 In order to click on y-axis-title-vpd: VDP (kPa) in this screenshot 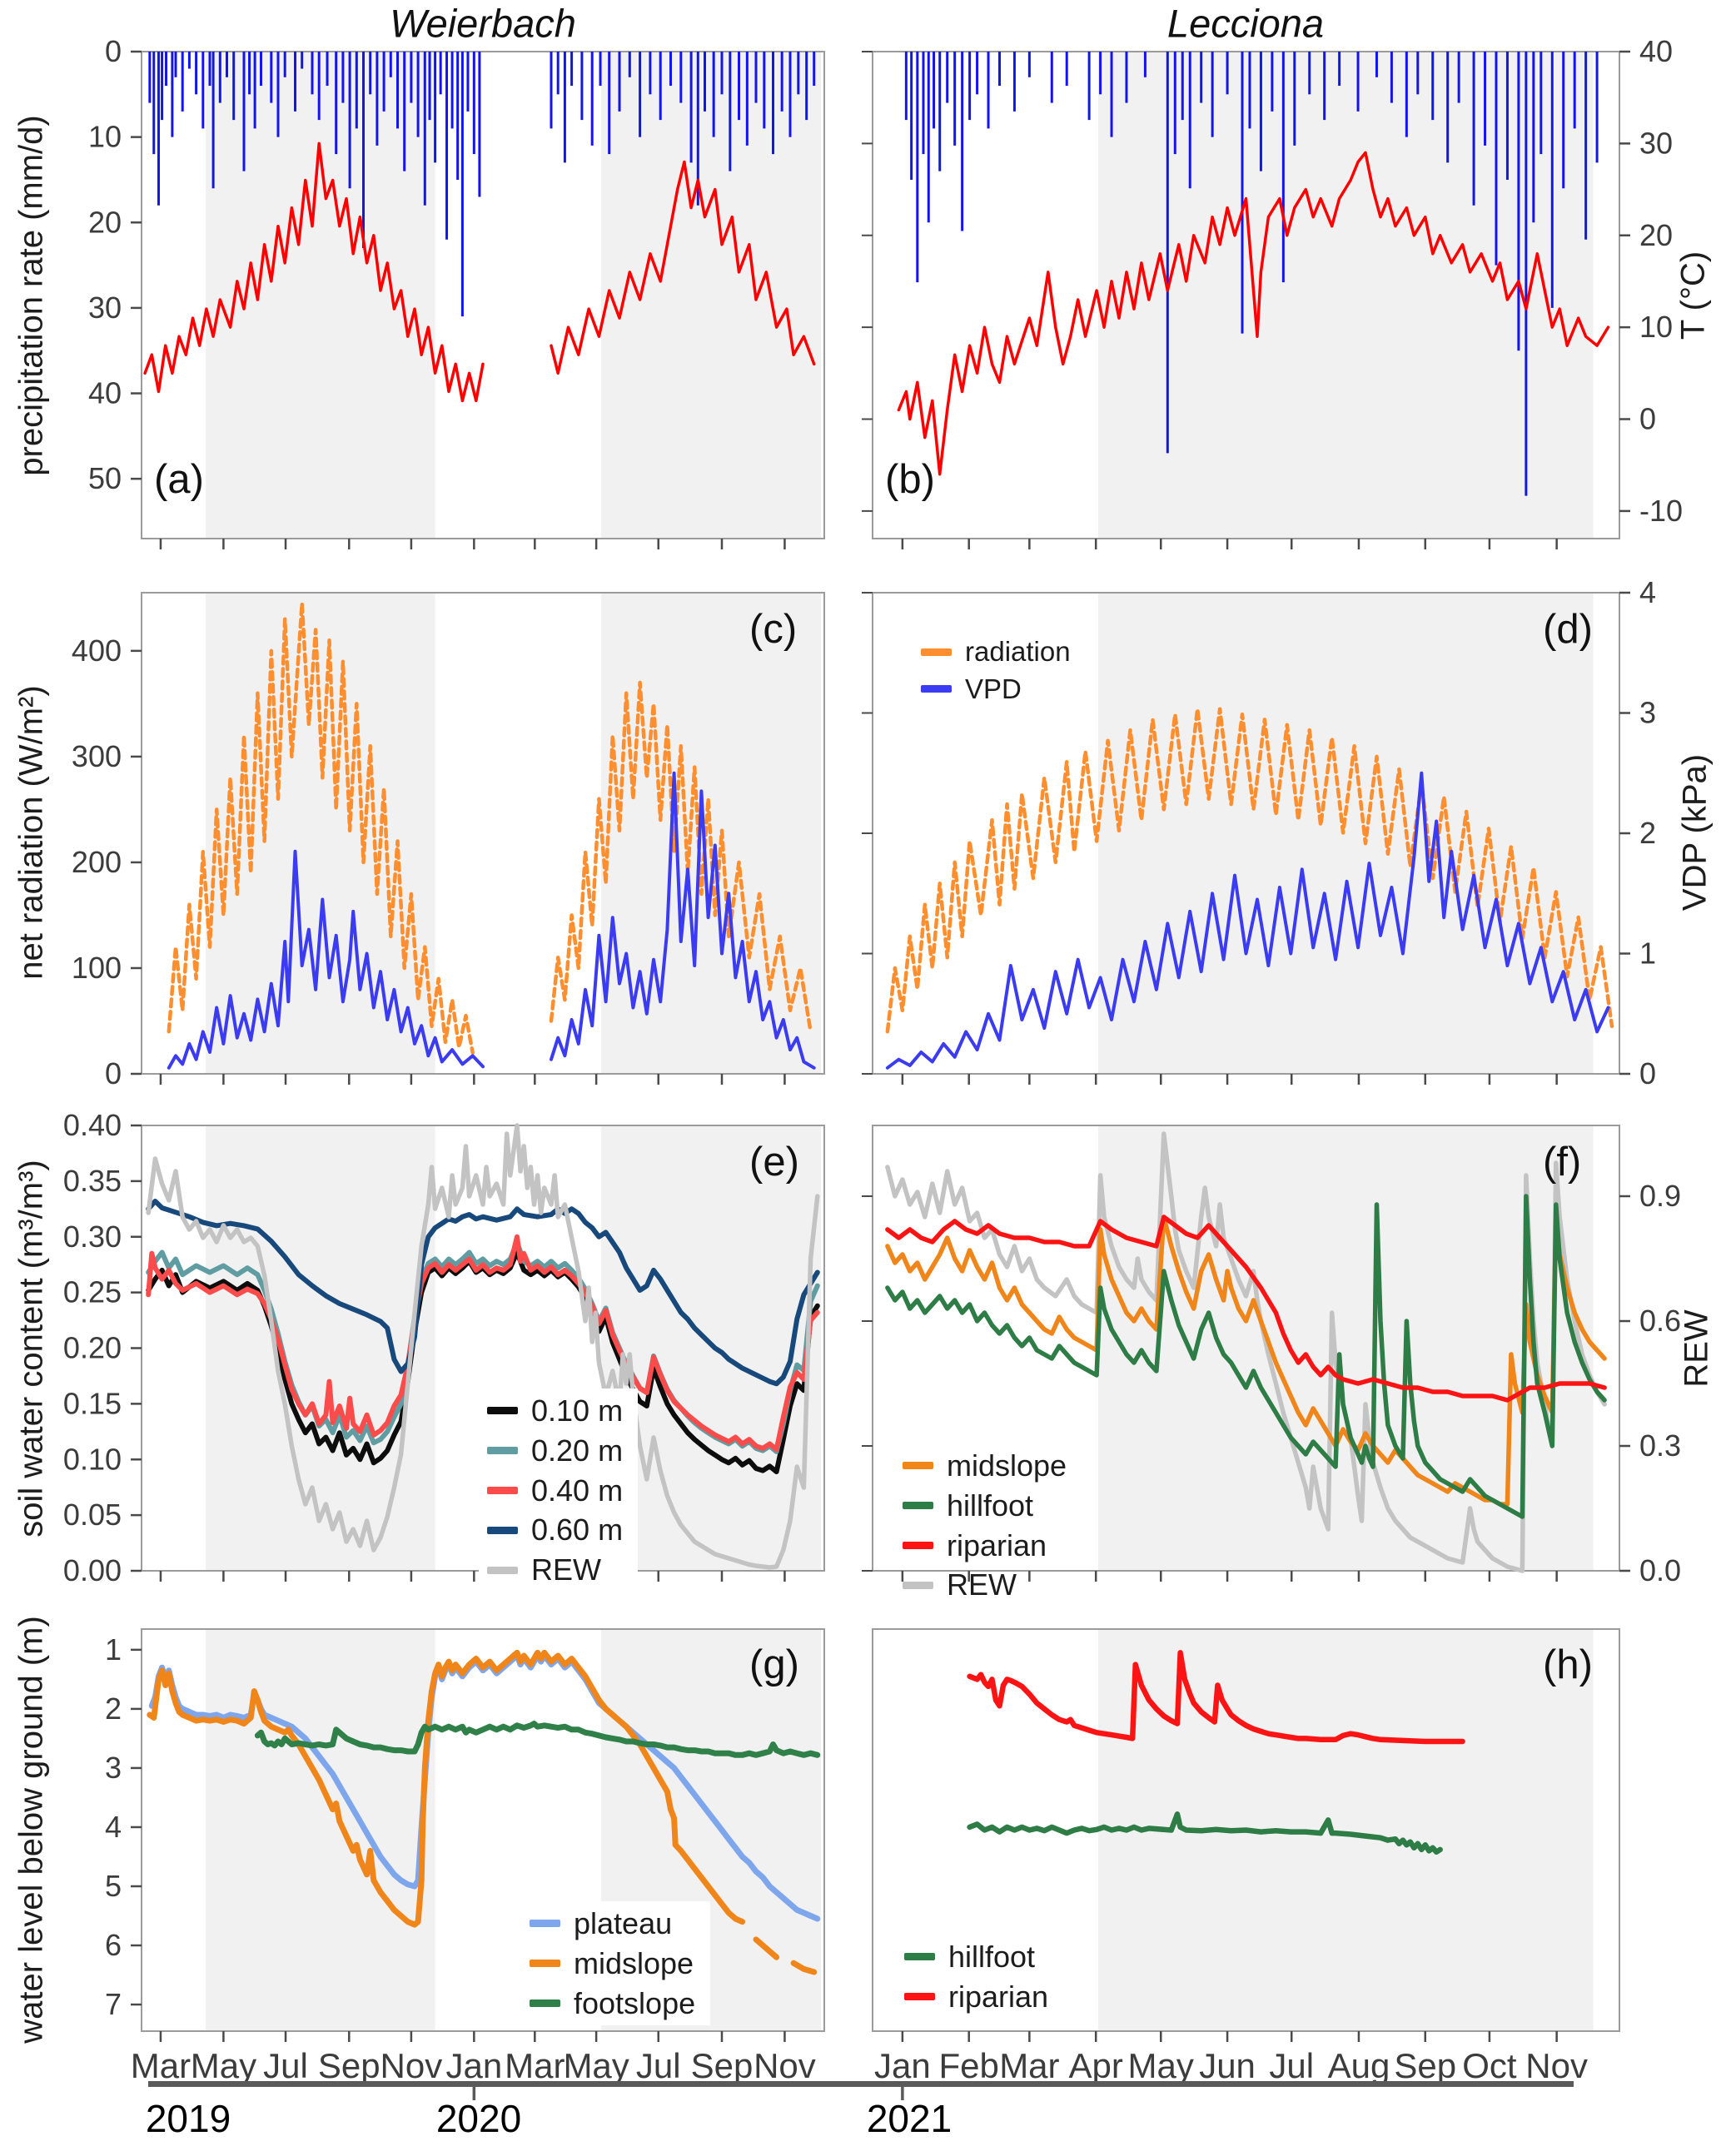, I will do `click(1695, 832)`.